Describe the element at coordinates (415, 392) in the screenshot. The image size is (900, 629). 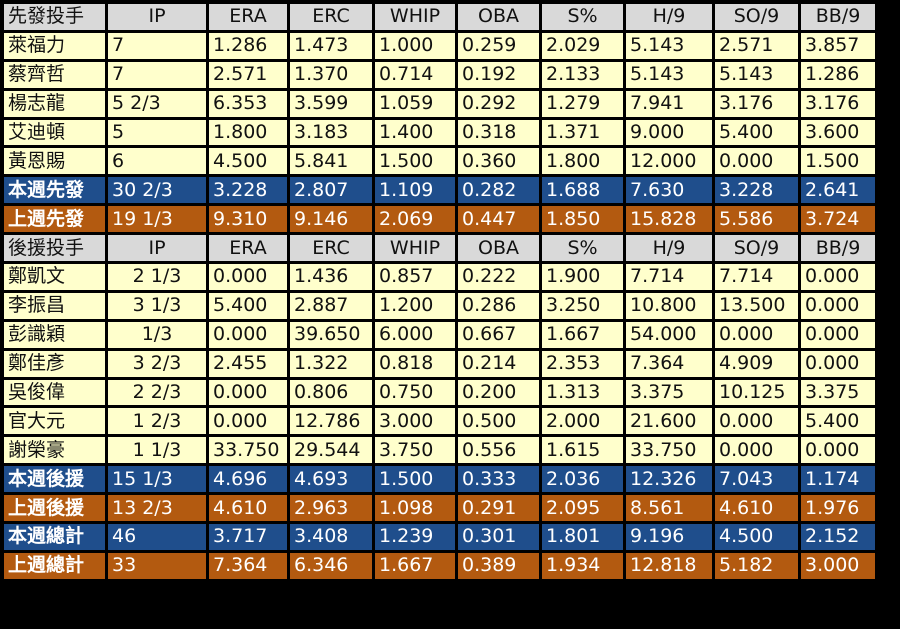
I see `stat-cell: 0.750` at that location.